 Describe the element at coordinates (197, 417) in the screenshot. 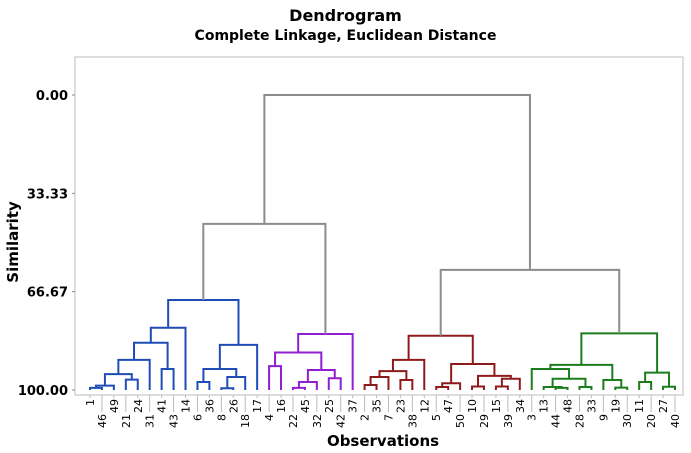

I see `leaf-label: 6` at that location.